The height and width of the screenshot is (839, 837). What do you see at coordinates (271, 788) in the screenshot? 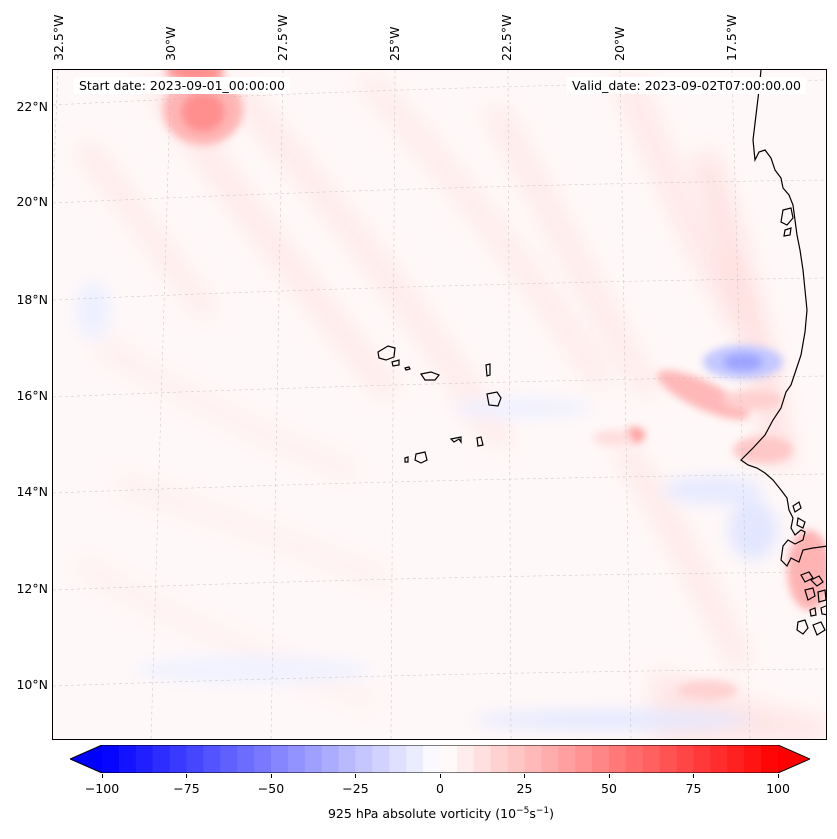
I see `colorbar-tick-label: −50` at bounding box center [271, 788].